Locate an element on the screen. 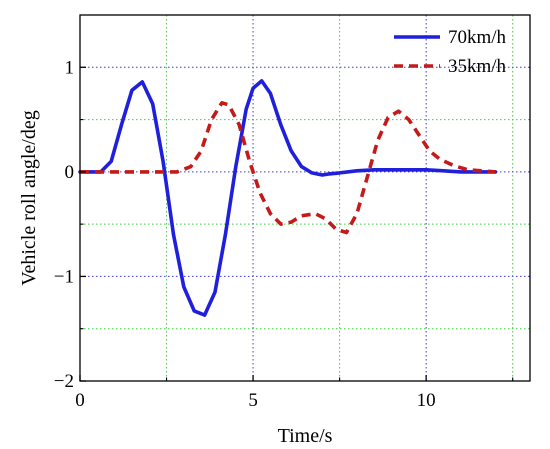  y-axis-title: Vehicle roll angle/deg is located at coordinates (29, 198).